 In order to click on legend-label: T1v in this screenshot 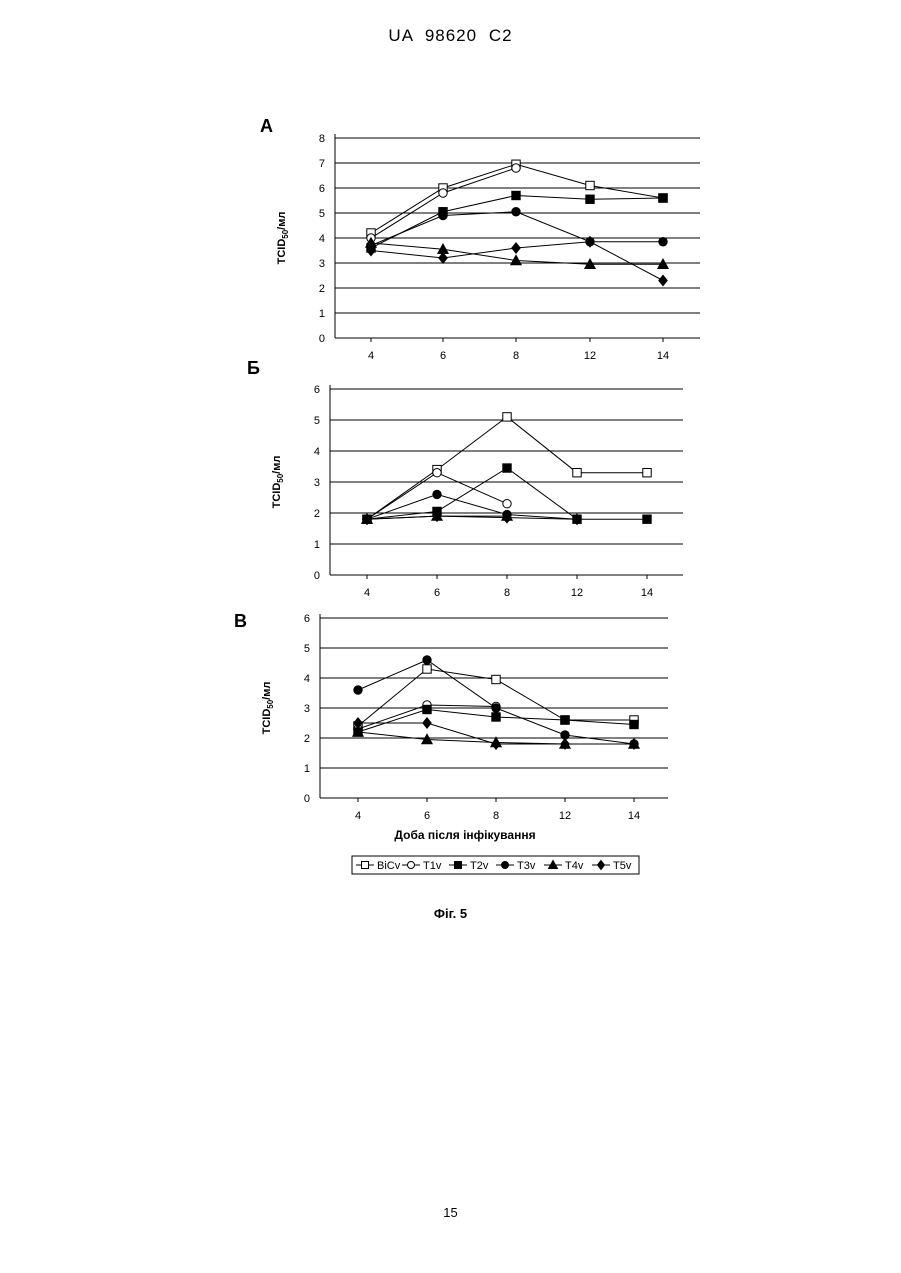, I will do `click(432, 866)`.